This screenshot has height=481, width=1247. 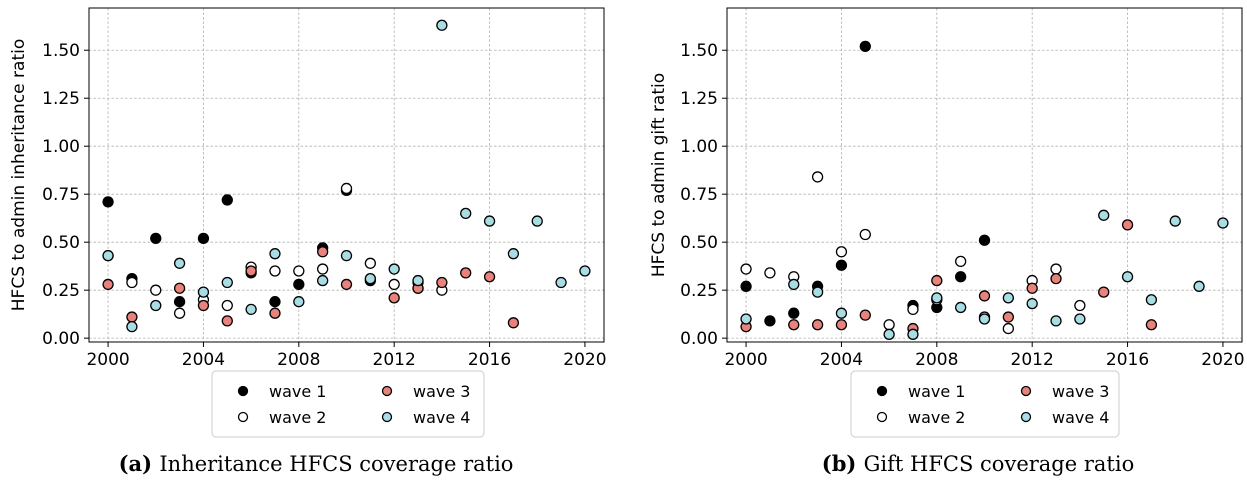 I want to click on legend-label: wave 2, so click(x=297, y=417).